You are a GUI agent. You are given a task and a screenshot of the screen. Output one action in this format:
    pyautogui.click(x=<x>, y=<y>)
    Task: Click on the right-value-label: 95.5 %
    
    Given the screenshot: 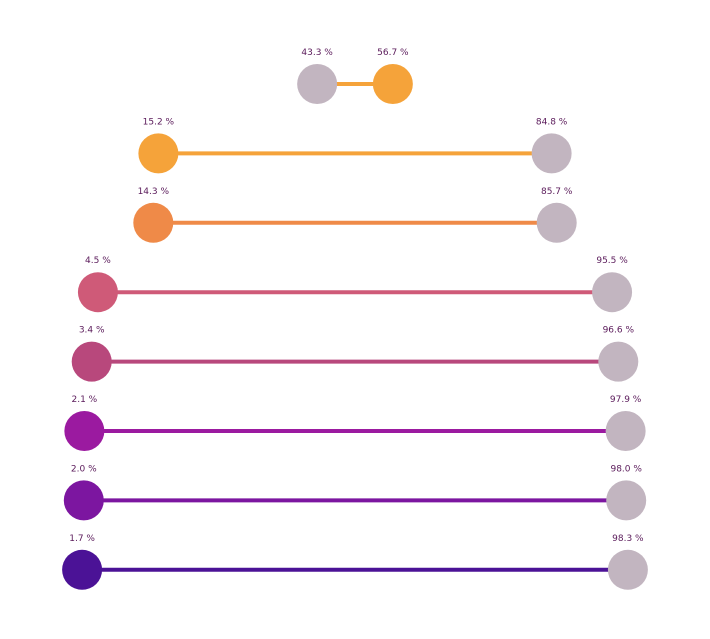 What is the action you would take?
    pyautogui.click(x=612, y=261)
    